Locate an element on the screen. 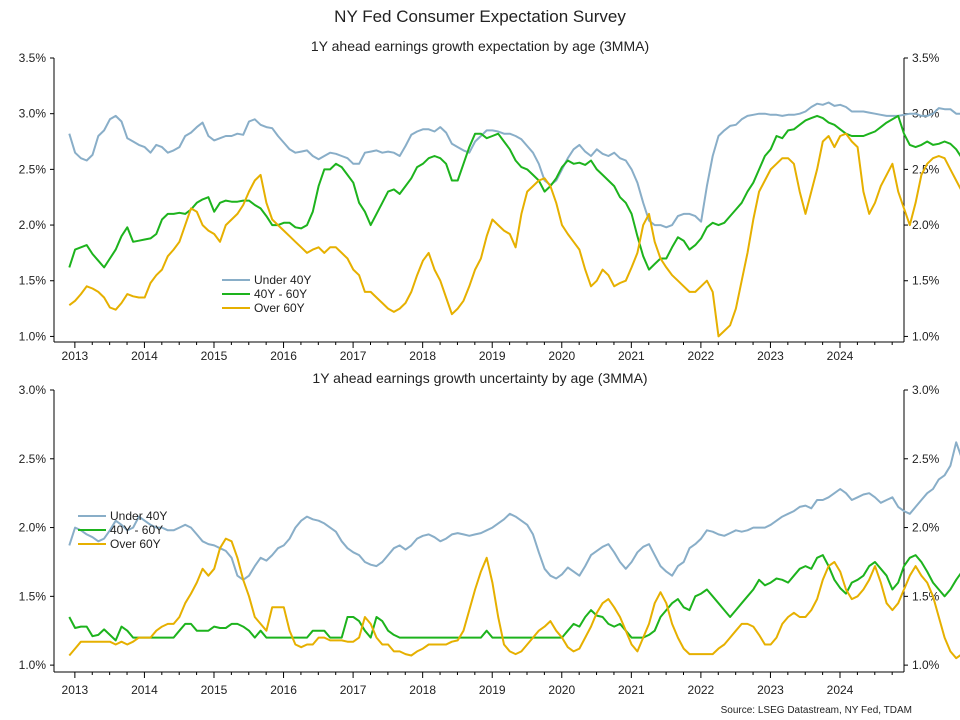  series-line-40y-60y is located at coordinates (514, 598).